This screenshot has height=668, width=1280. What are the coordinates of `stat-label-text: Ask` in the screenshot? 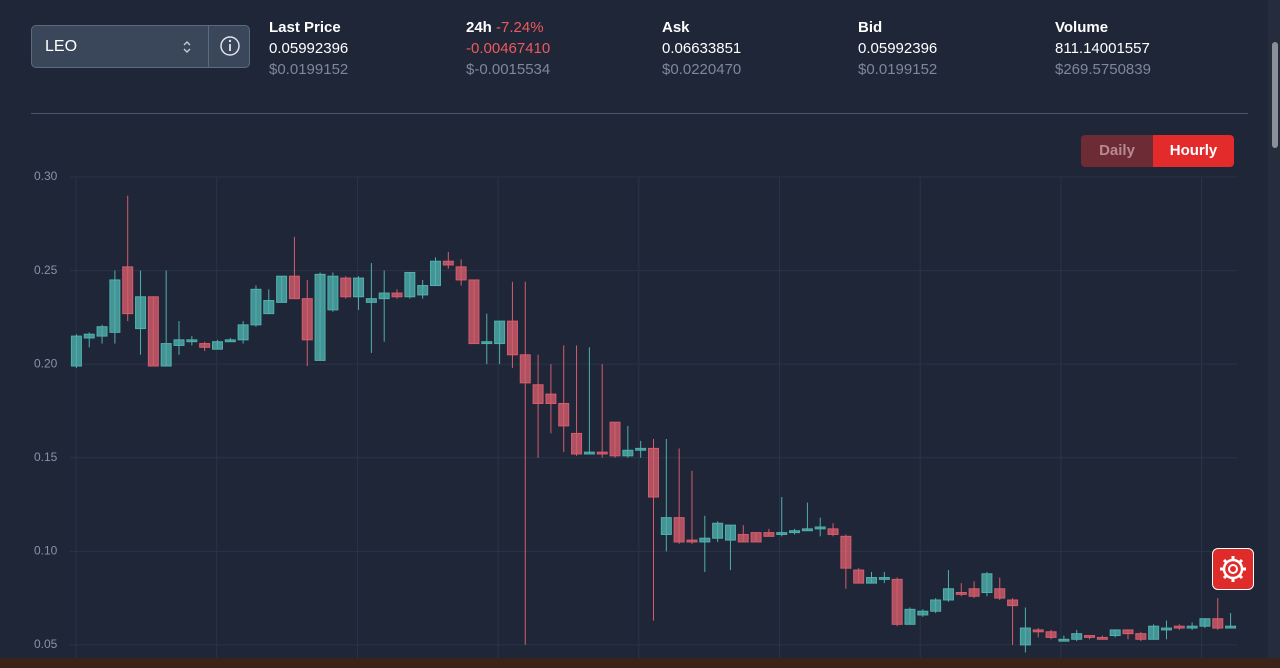 It's located at (676, 27).